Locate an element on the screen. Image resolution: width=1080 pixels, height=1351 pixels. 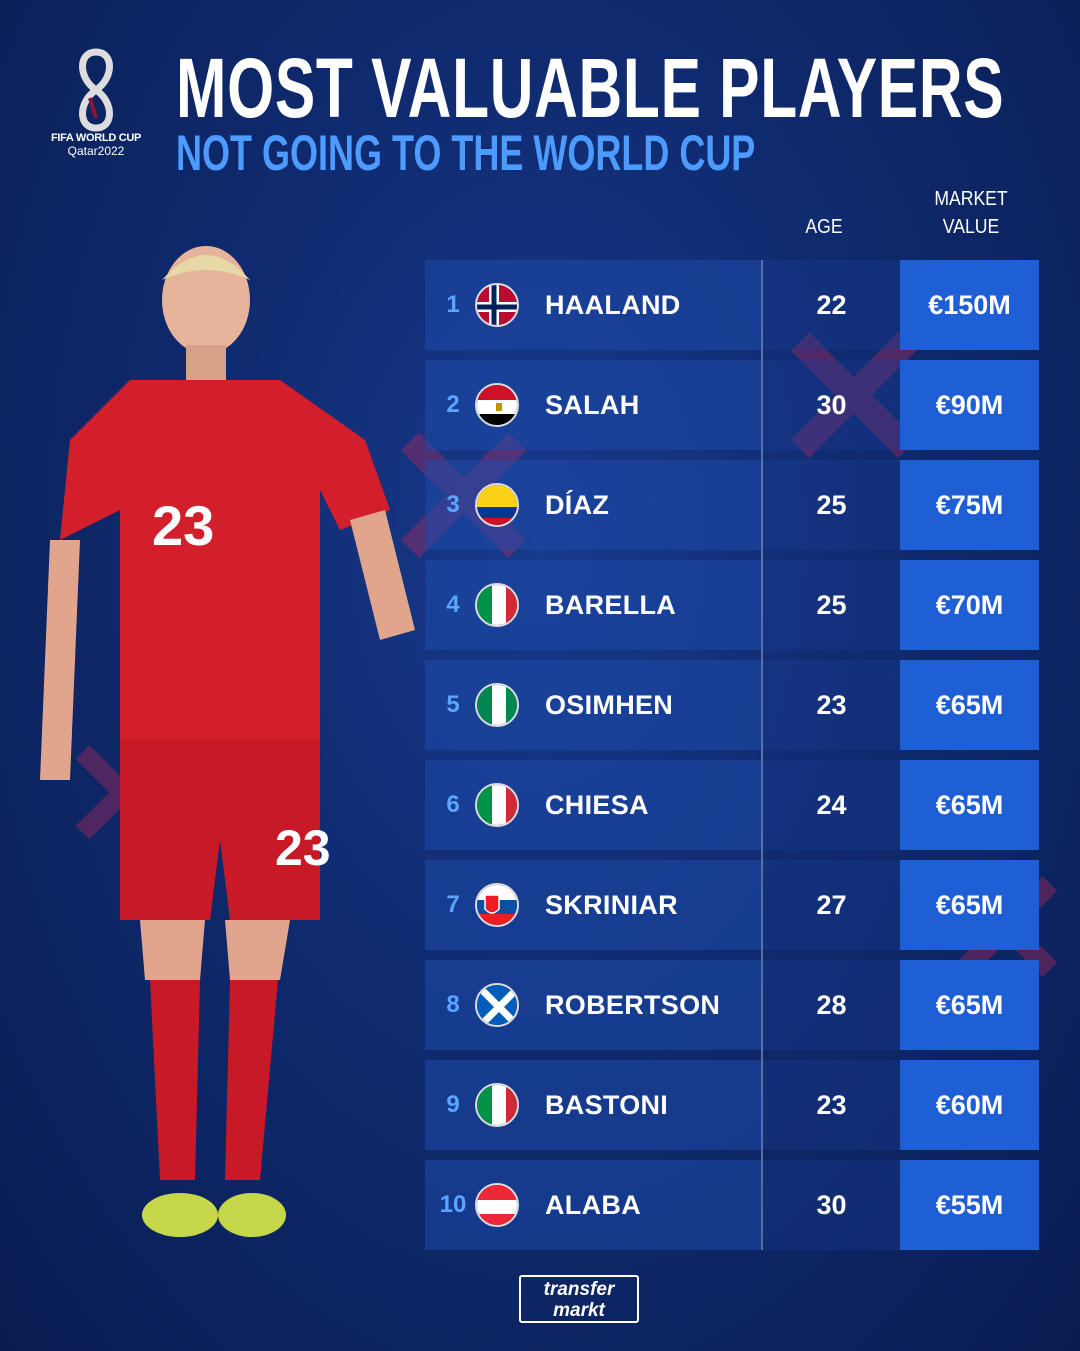
player-row: 6 CHIESA 24 €65M is located at coordinates (732, 805).